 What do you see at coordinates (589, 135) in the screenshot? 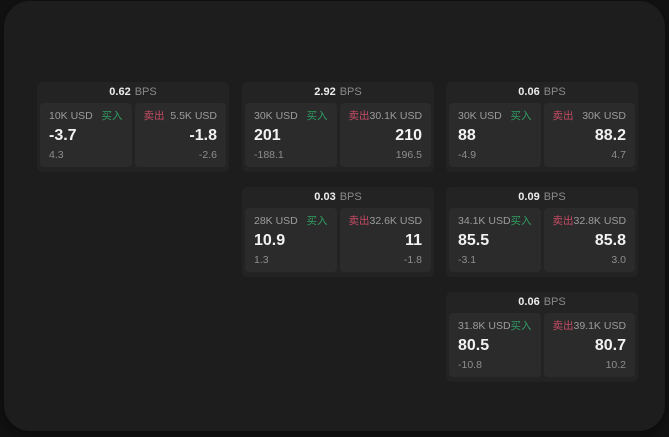
I see `sell-panel: 卖出 30K USD 88.2 4.7` at bounding box center [589, 135].